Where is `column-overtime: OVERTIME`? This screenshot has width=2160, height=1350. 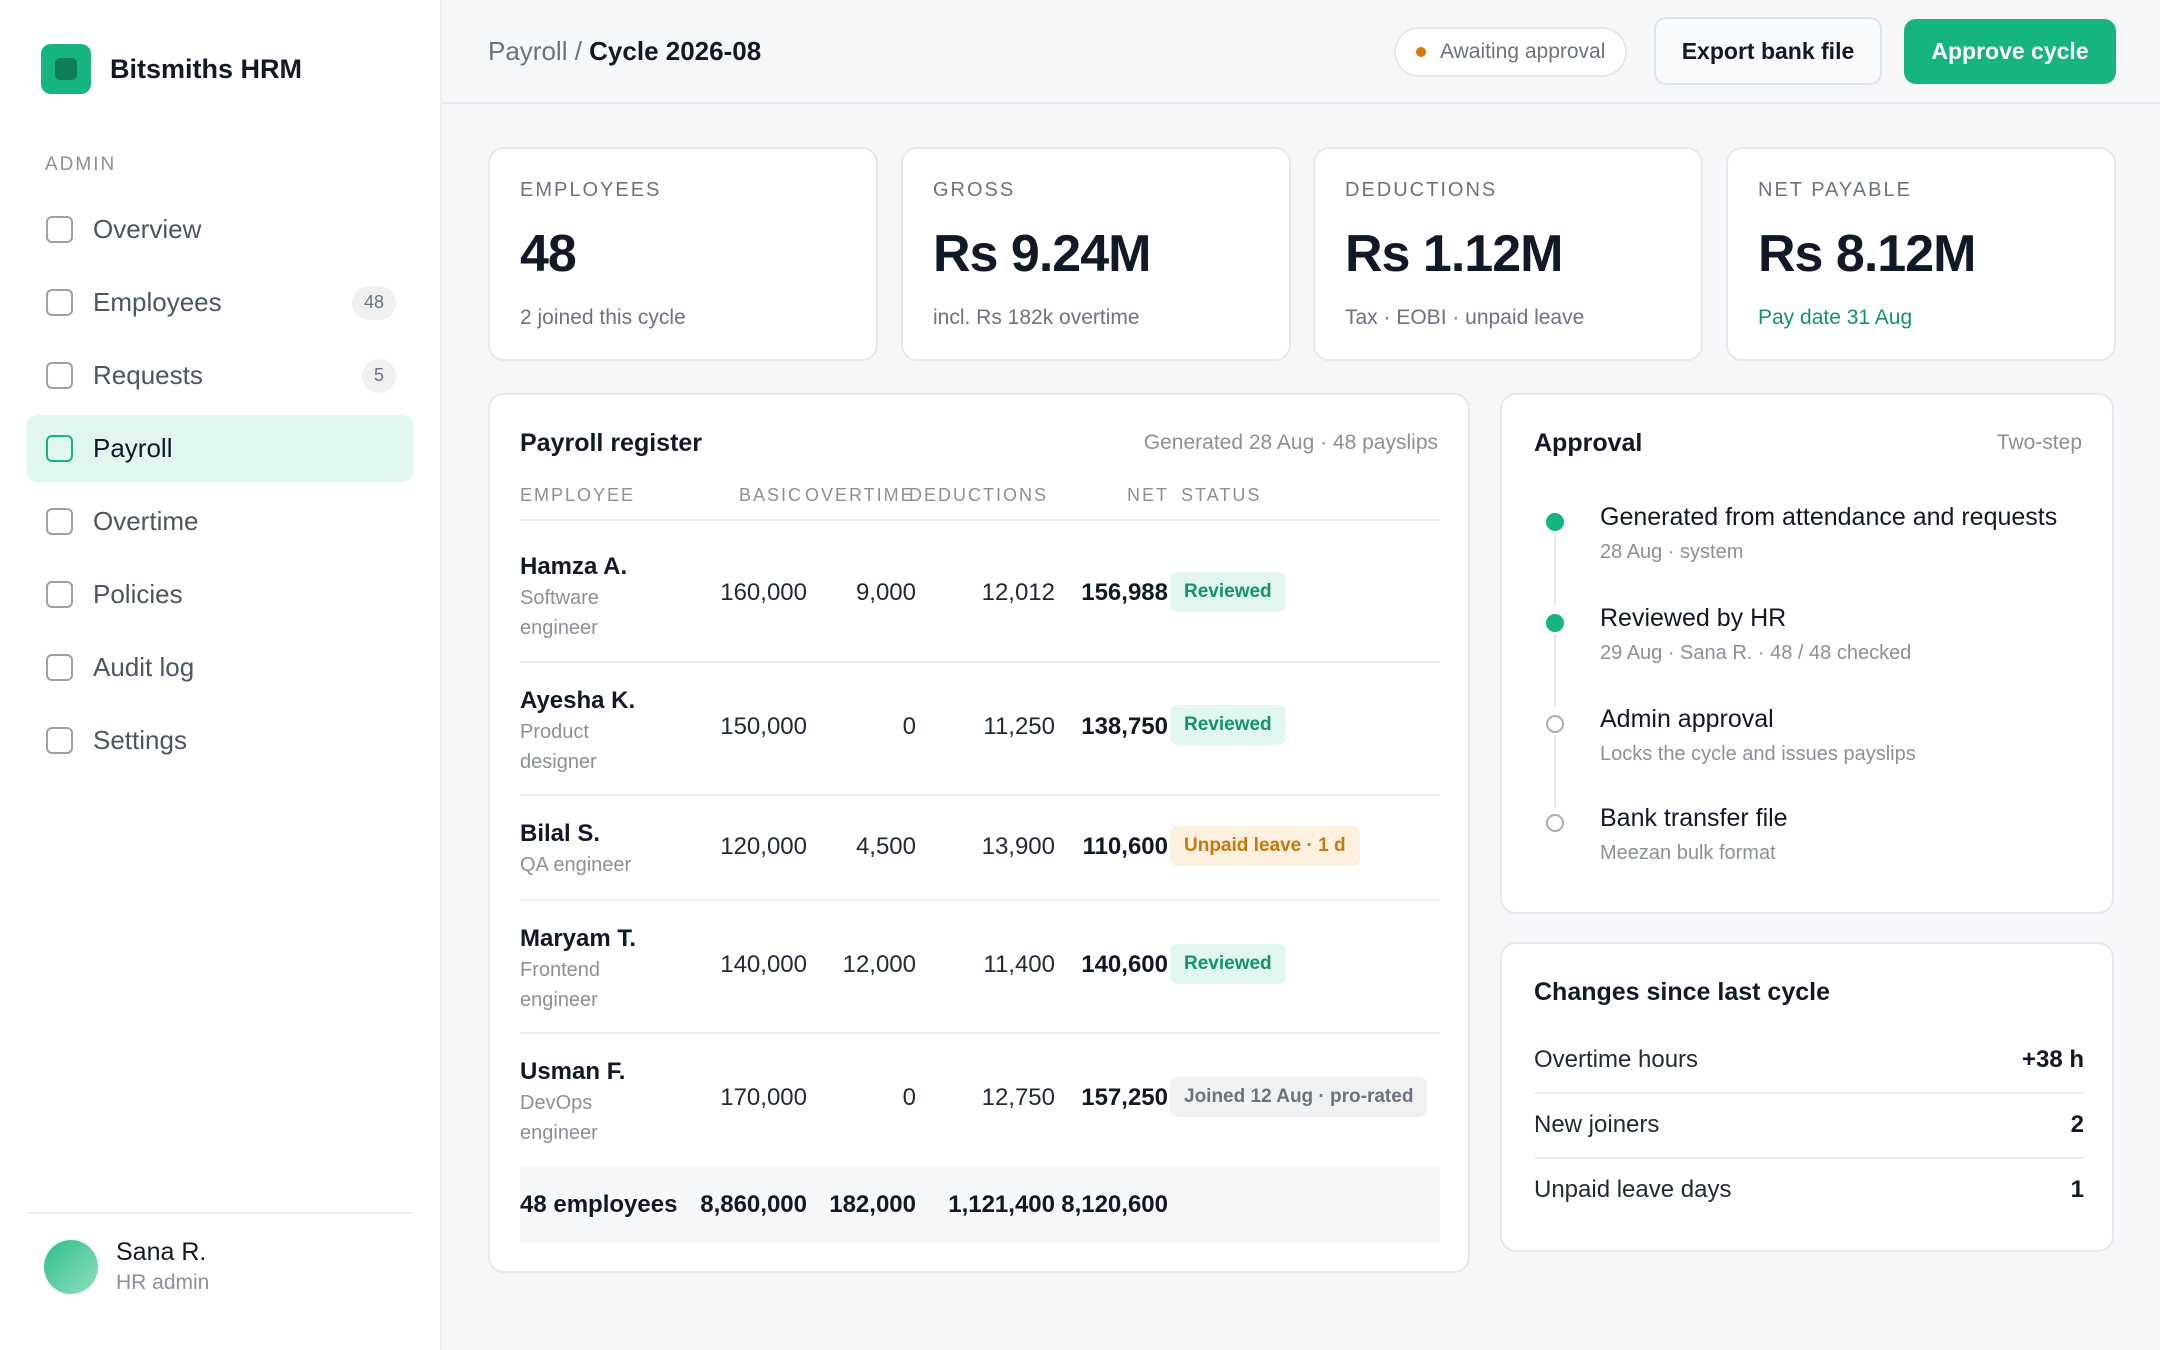
column-overtime: OVERTIME is located at coordinates (860, 495).